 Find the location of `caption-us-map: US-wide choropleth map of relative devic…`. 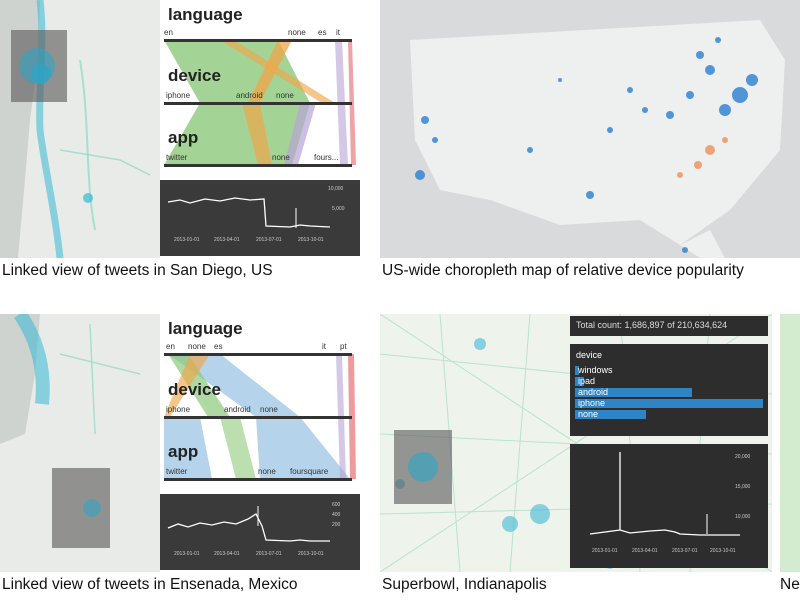

caption-us-map: US-wide choropleth map of relative devic… is located at coordinates (563, 270).